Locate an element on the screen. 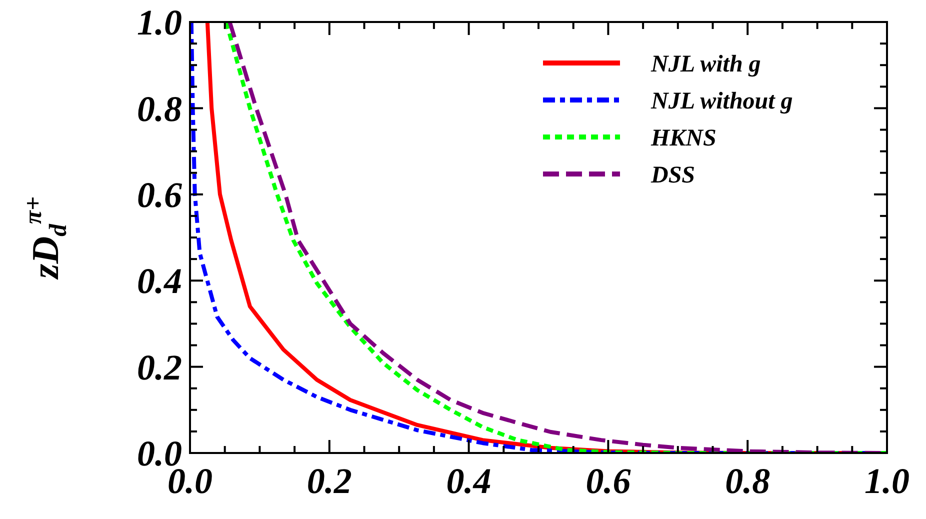  x-tick-label: 0.4 is located at coordinates (469, 481).